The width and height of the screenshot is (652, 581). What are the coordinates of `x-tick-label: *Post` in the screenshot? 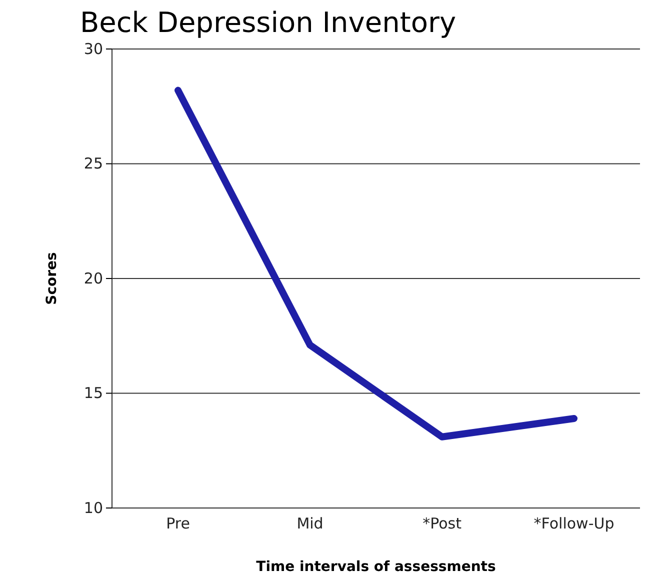 It's located at (442, 523).